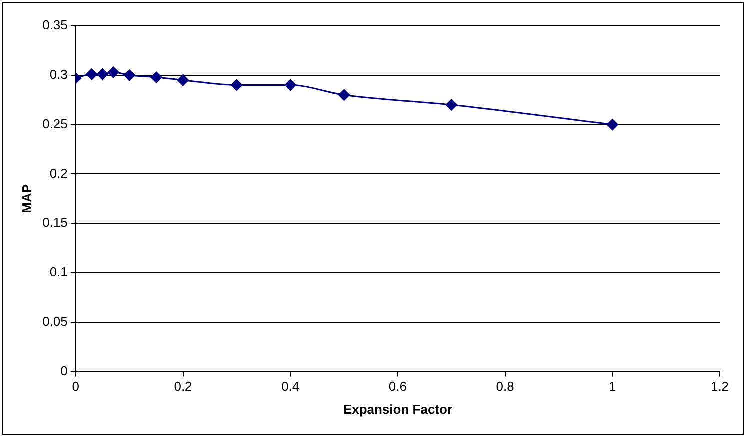 The height and width of the screenshot is (439, 748). What do you see at coordinates (612, 386) in the screenshot?
I see `x-tick-label: 1` at bounding box center [612, 386].